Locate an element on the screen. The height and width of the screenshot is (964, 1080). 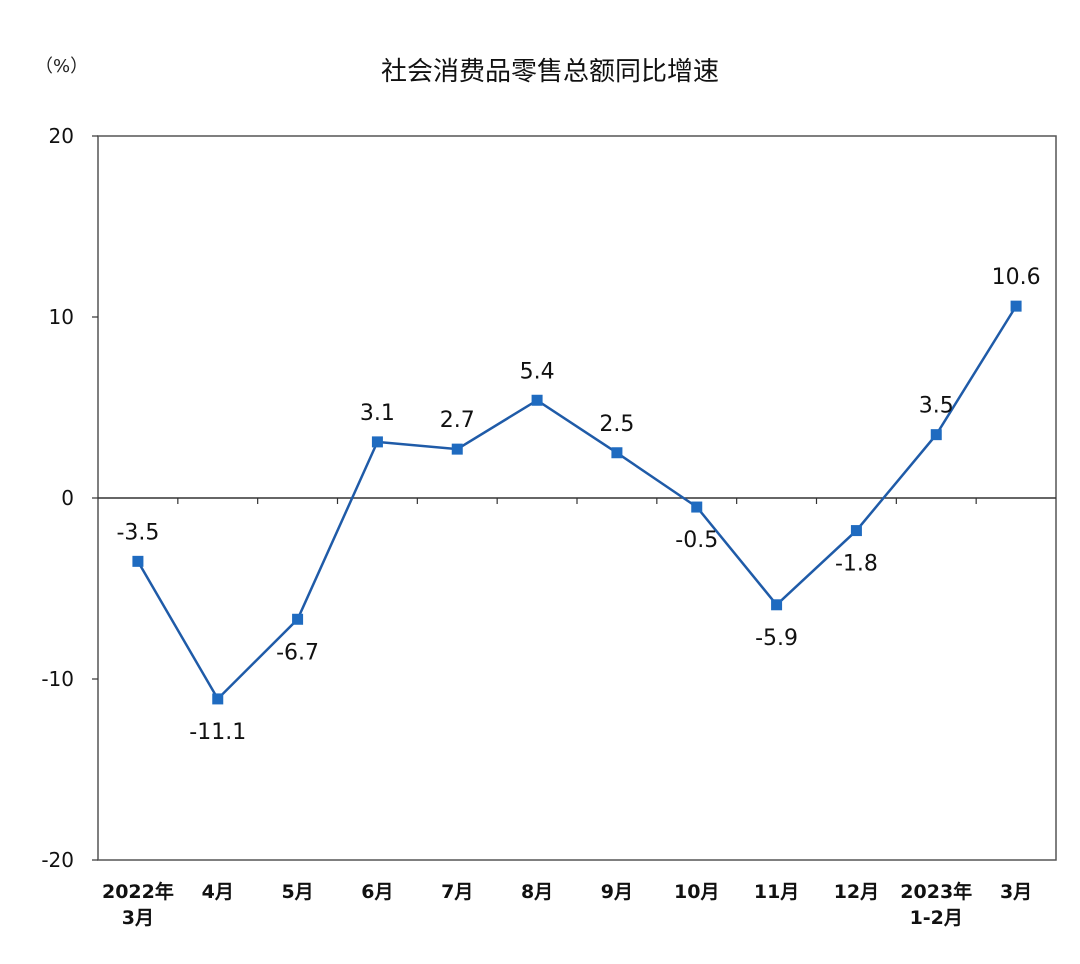
x-tick-label: 10月 is located at coordinates (696, 892).